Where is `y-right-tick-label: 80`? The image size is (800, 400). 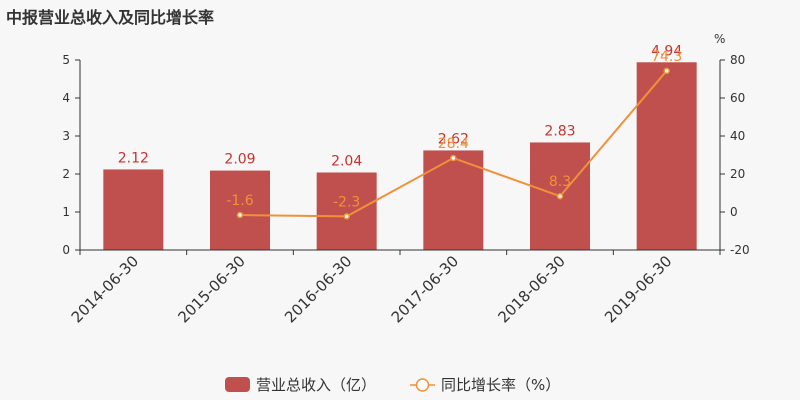
y-right-tick-label: 80 is located at coordinates (737, 60).